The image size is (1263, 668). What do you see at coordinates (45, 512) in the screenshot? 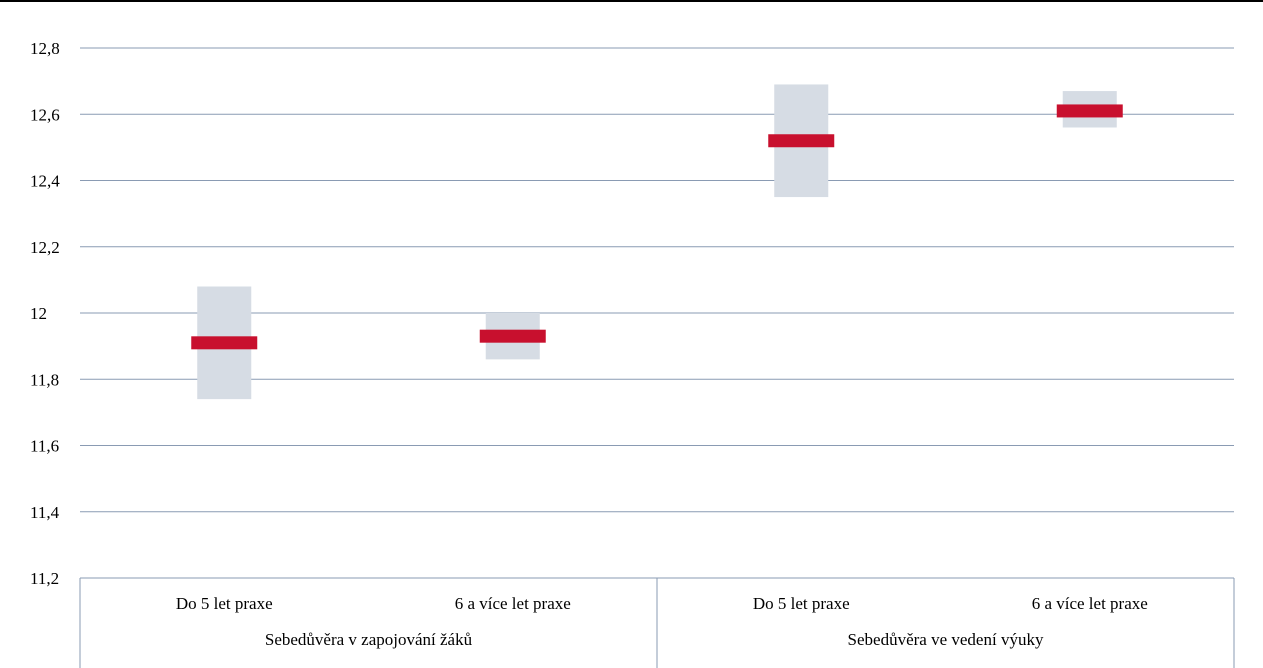
I see `y-tick-label: 11,4` at bounding box center [45, 512].